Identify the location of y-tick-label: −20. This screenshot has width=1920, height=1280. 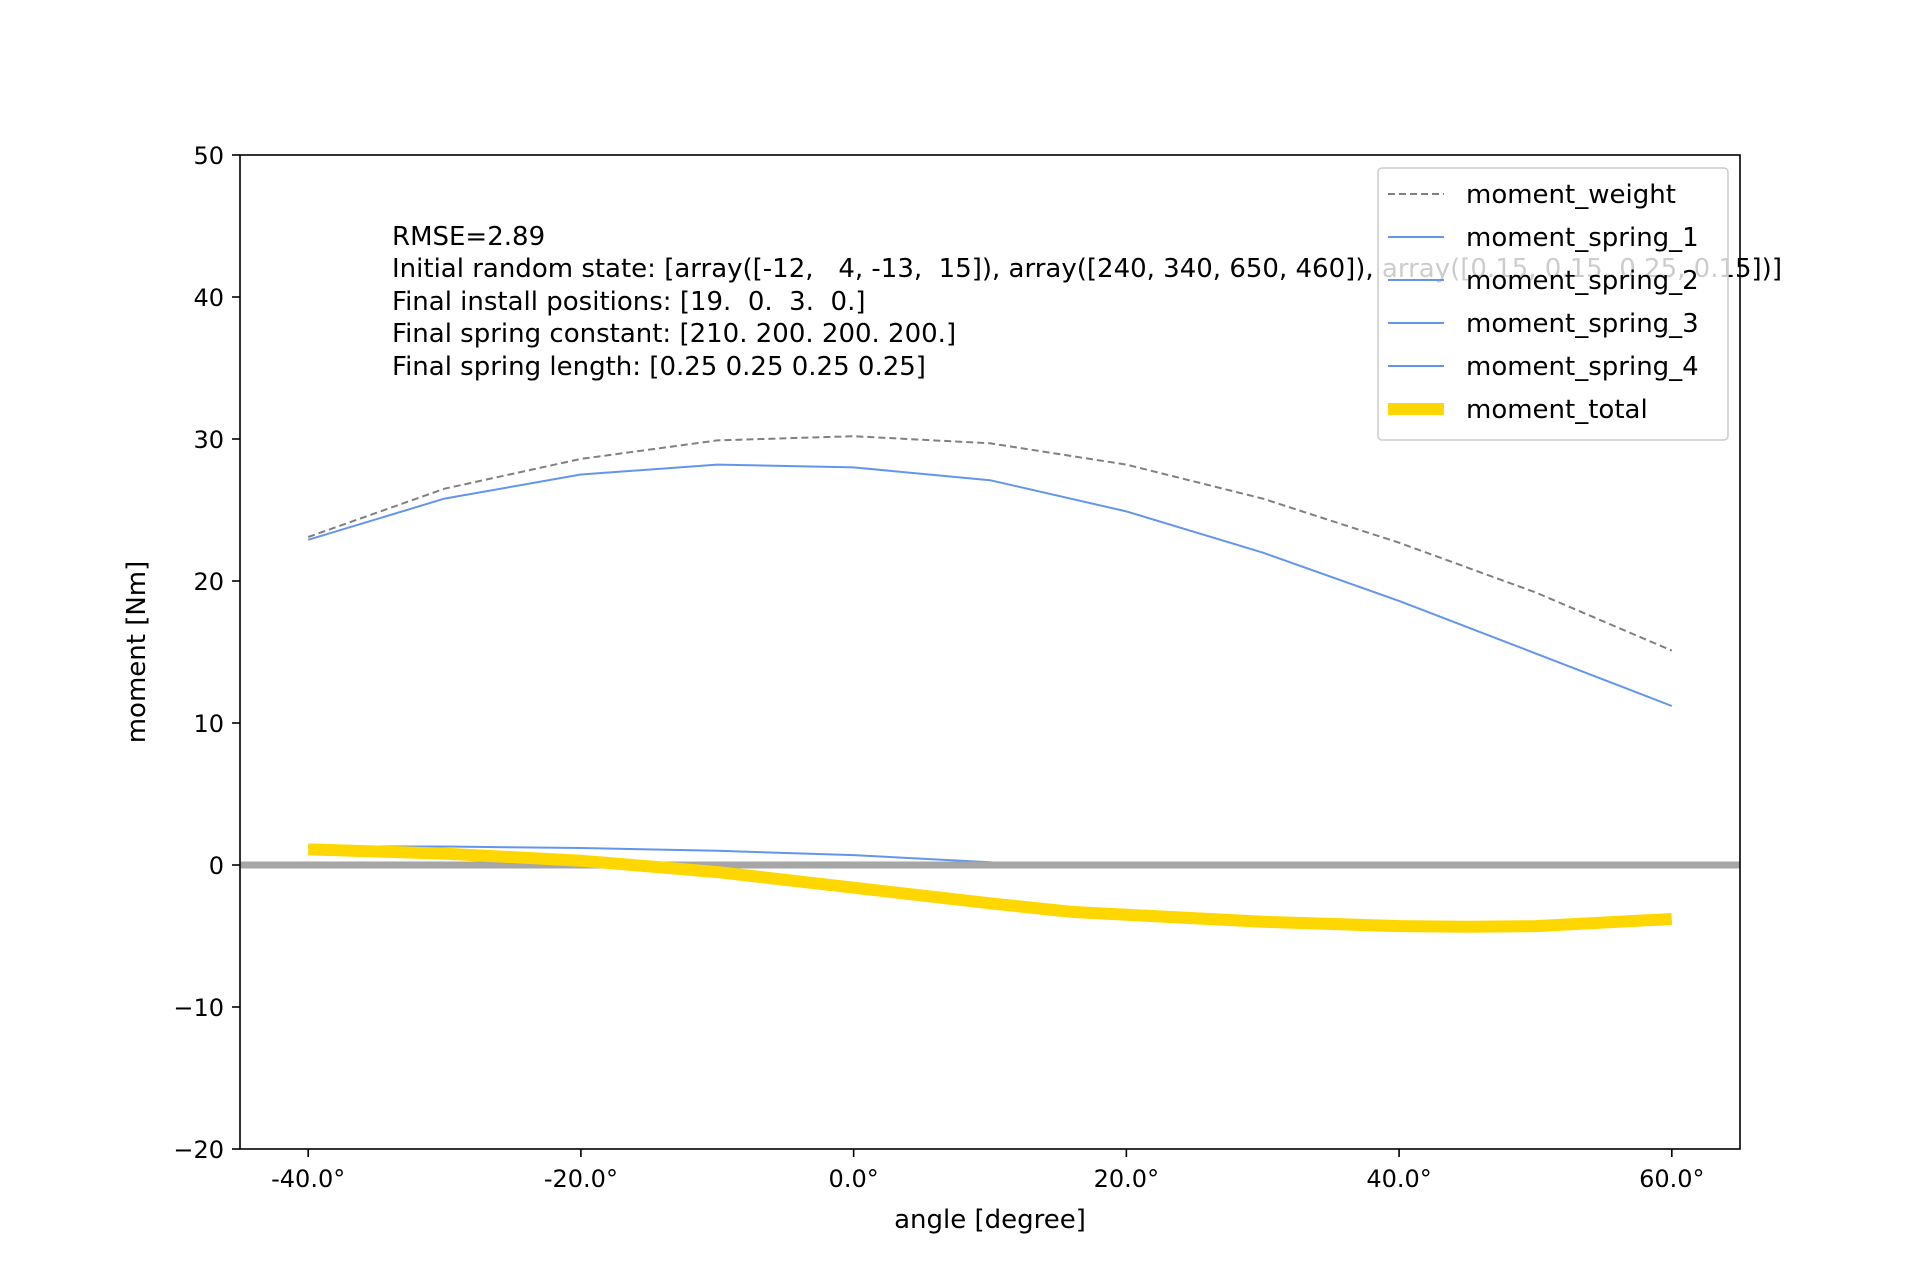
(198, 1150).